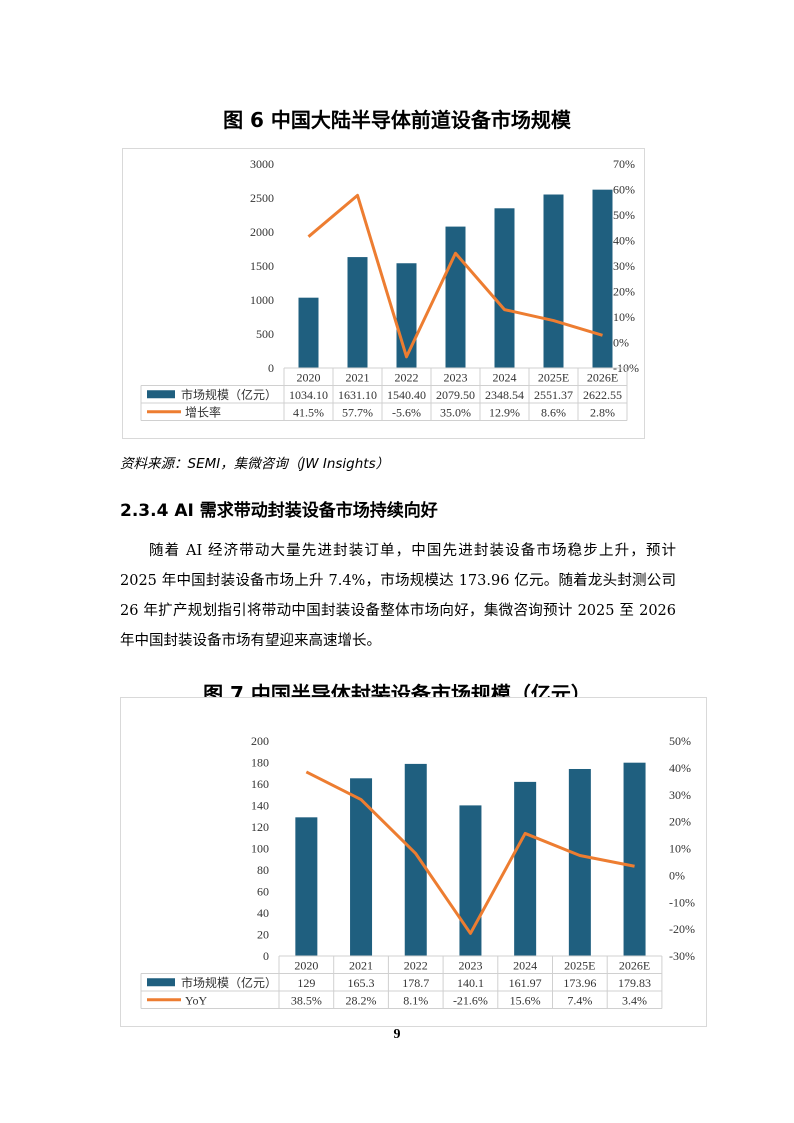 This screenshot has height=1123, width=794. What do you see at coordinates (406, 413) in the screenshot?
I see `line-data-label: -5.6%` at bounding box center [406, 413].